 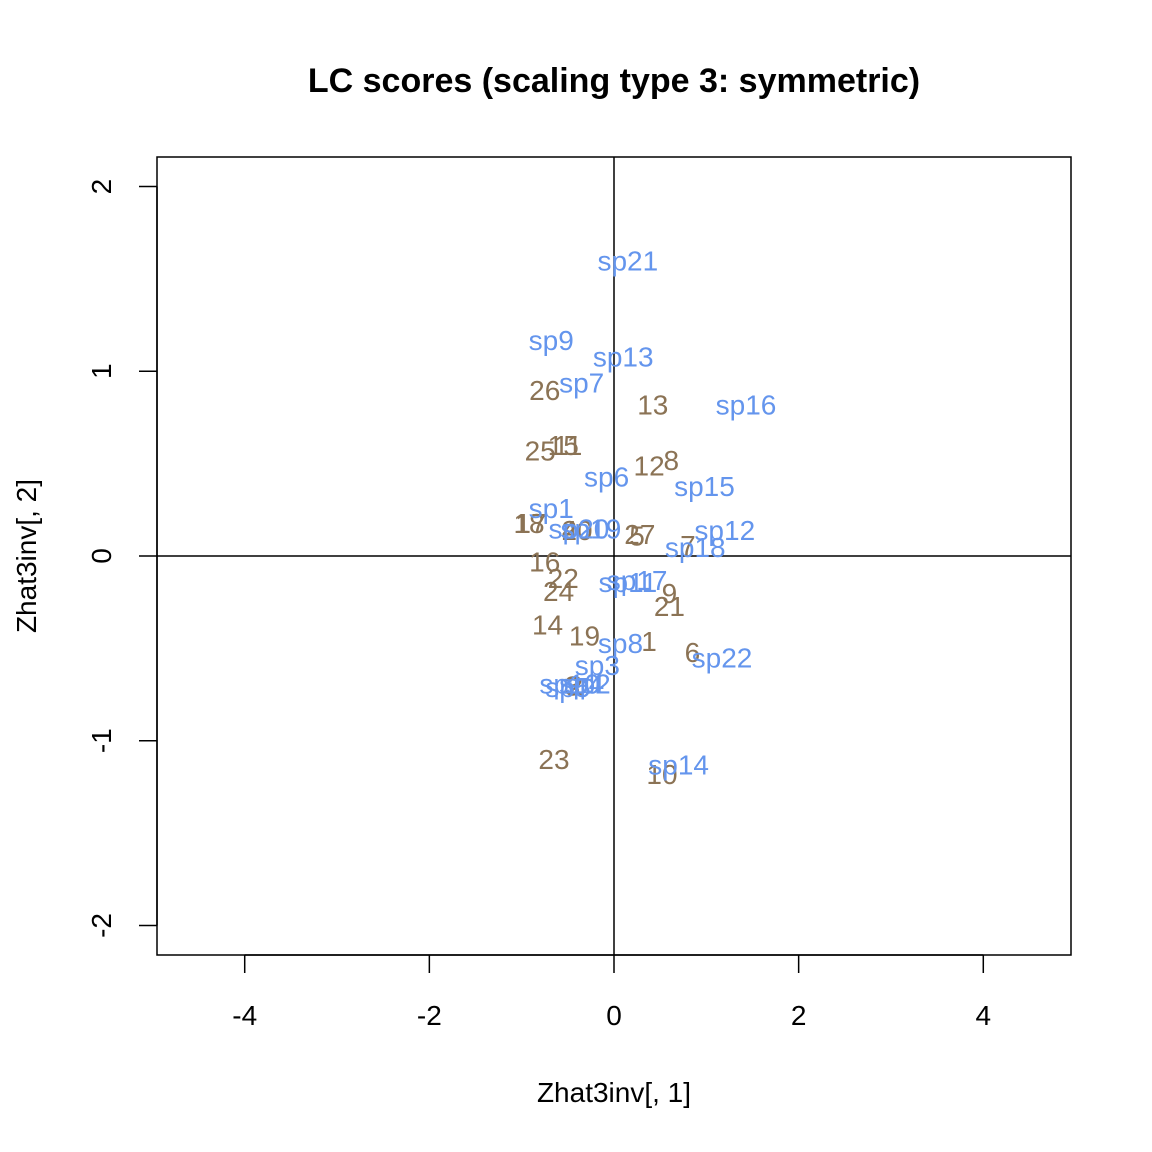 I want to click on site-score-label: 3, so click(x=573, y=685).